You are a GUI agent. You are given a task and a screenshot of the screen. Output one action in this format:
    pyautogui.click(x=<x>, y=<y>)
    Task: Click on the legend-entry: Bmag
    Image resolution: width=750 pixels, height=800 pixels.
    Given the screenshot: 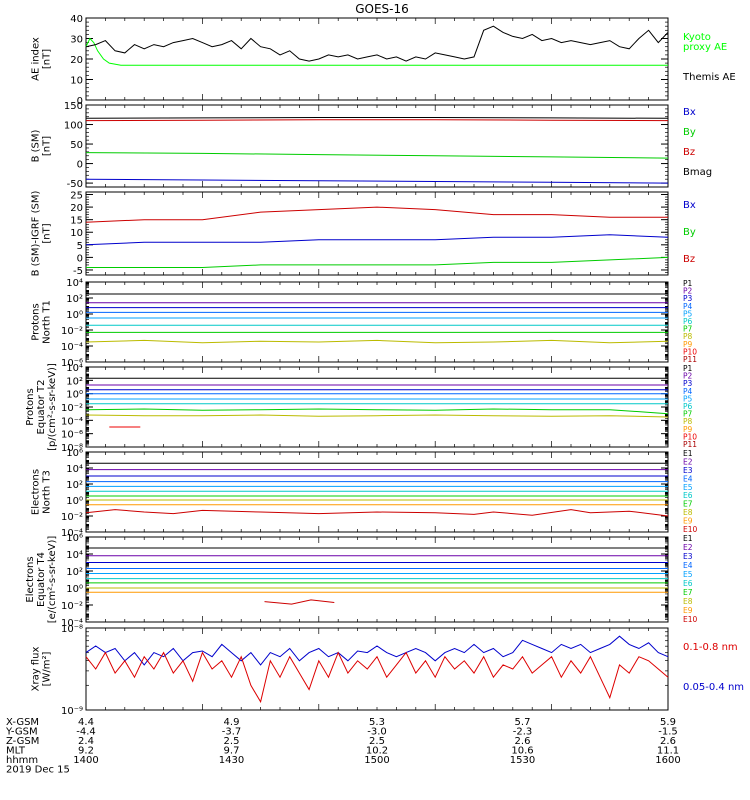 What is the action you would take?
    pyautogui.click(x=697, y=172)
    